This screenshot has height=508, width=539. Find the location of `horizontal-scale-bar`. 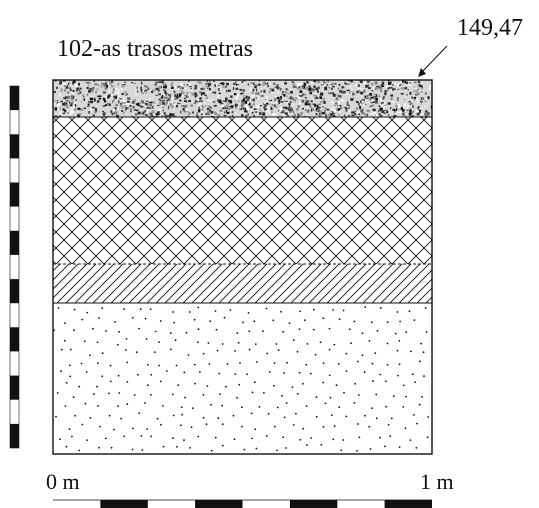

horizontal-scale-bar is located at coordinates (242, 503).